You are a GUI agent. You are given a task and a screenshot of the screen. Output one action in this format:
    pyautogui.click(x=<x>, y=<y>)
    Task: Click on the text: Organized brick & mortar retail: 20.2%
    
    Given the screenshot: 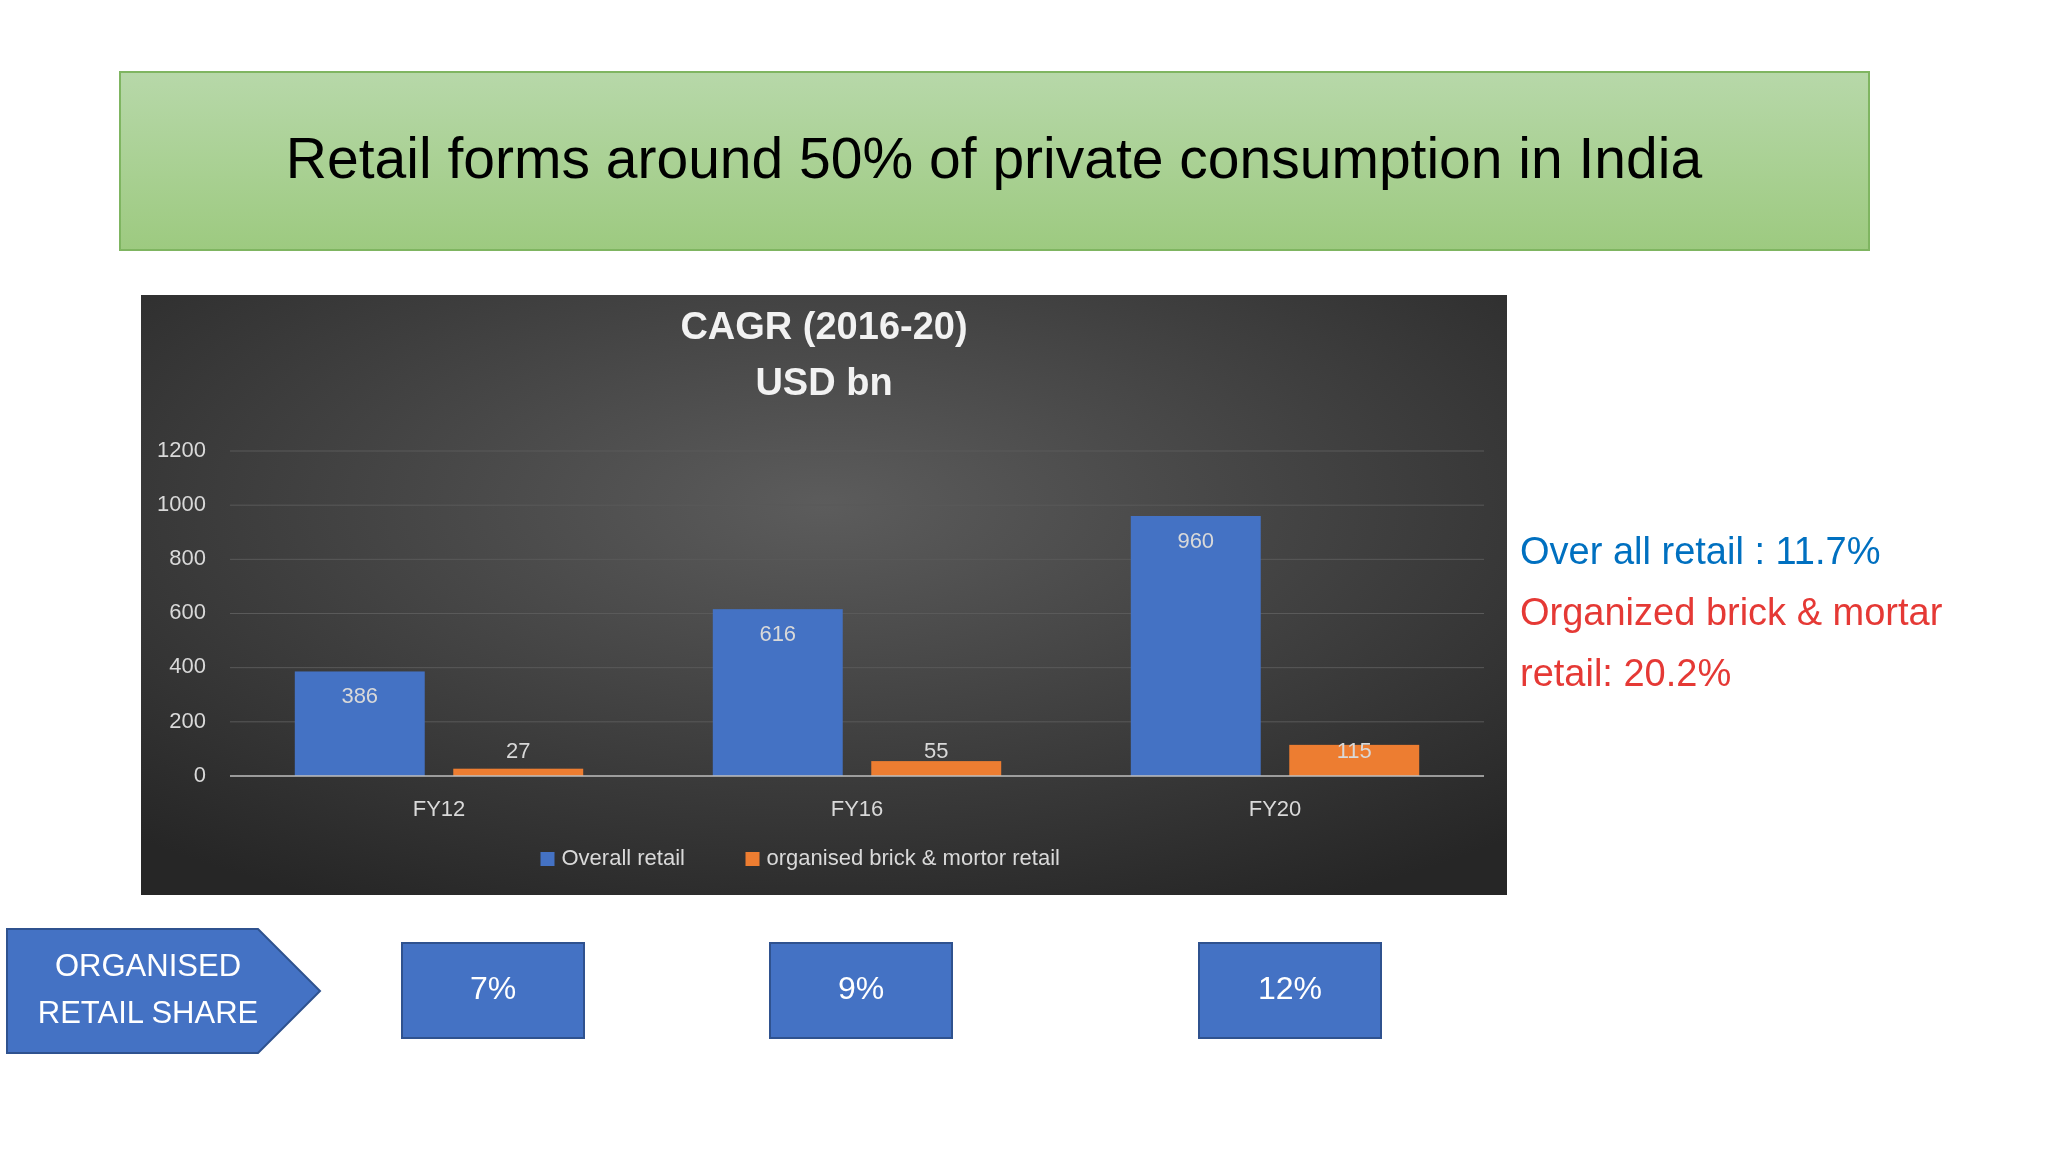 What is the action you would take?
    pyautogui.click(x=1731, y=643)
    